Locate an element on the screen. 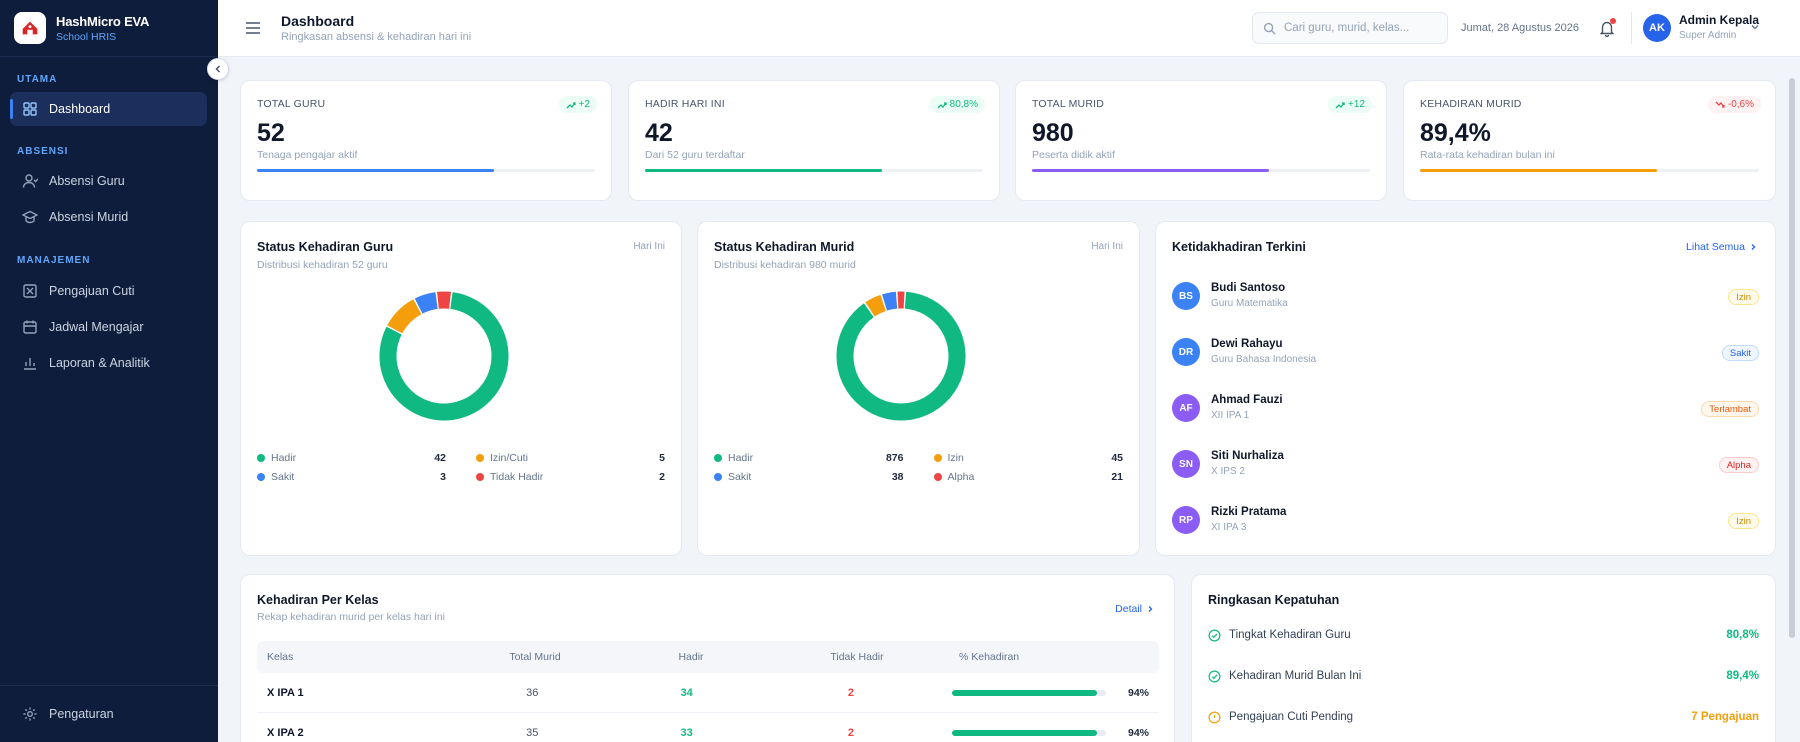  sidebar-item-absensi-murid: Absensi Murid is located at coordinates (108, 217).